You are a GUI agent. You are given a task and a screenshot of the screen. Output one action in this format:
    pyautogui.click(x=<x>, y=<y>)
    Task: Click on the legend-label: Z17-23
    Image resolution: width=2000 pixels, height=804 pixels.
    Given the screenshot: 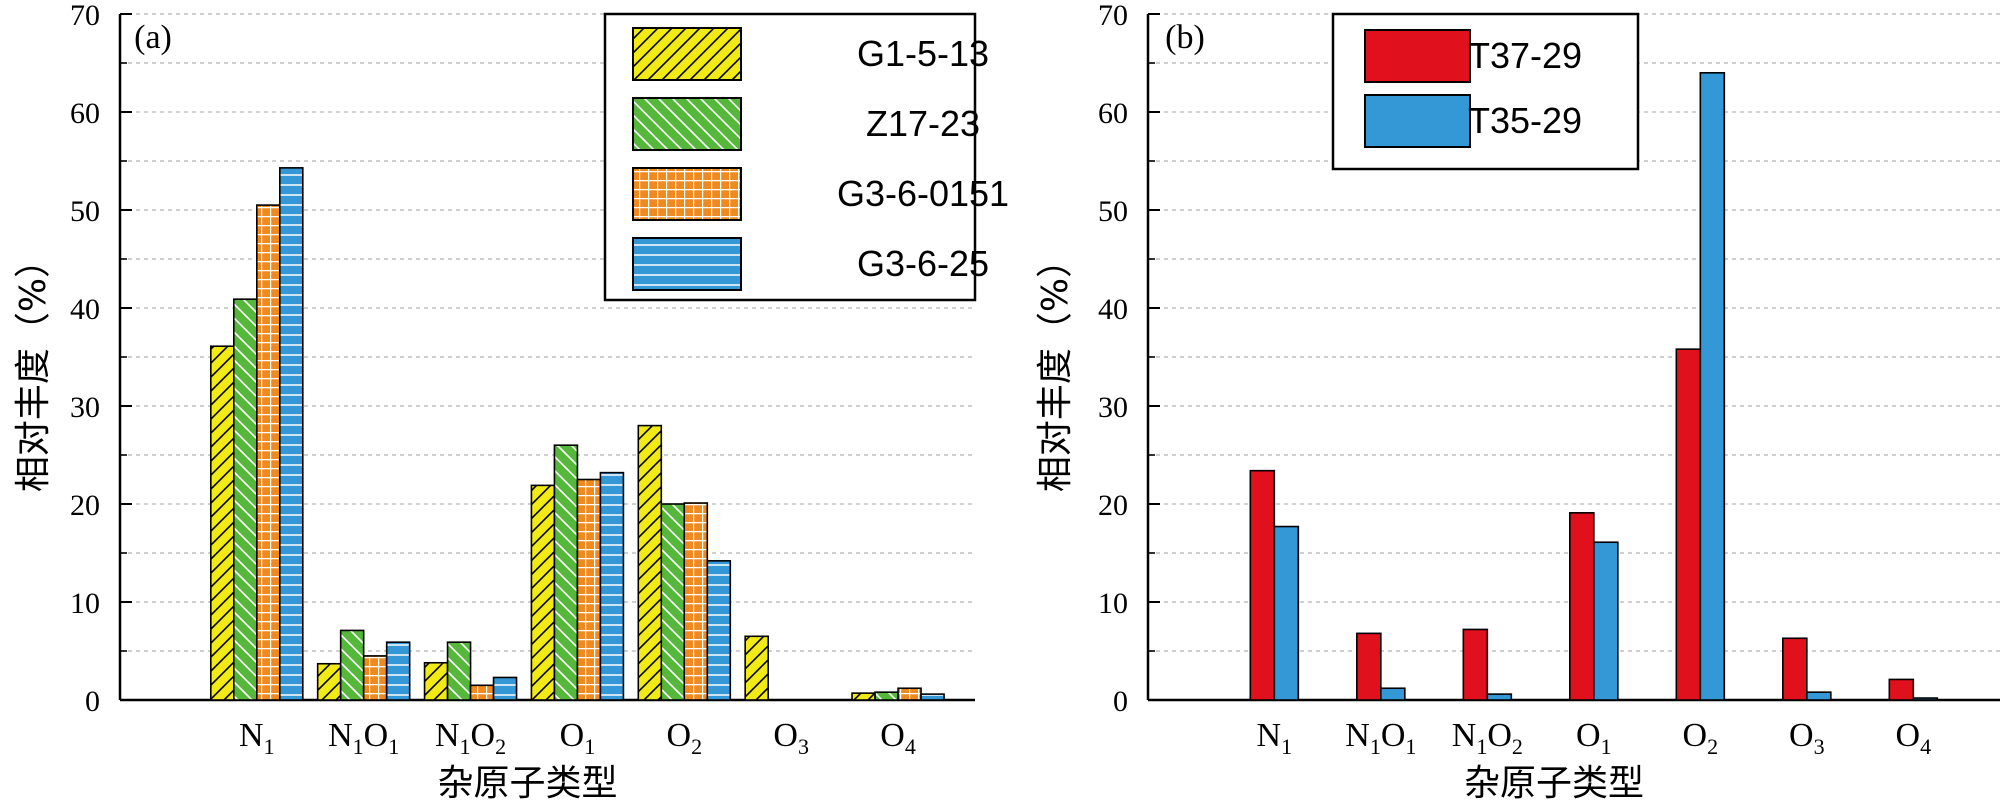 What is the action you would take?
    pyautogui.click(x=923, y=123)
    